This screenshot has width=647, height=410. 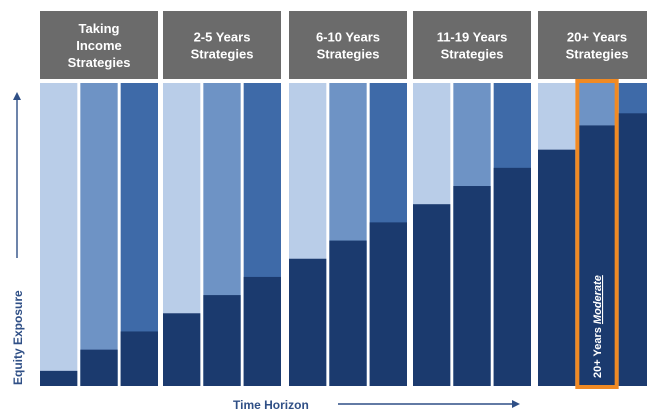 I want to click on group-header-label: 2-5 Years, so click(x=222, y=37).